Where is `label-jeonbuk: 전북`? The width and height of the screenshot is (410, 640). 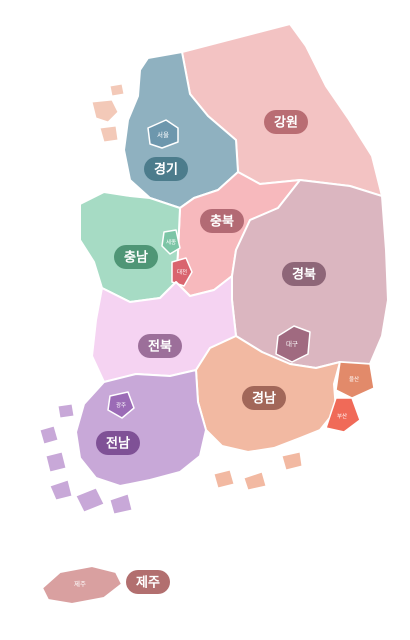
label-jeonbuk: 전북 is located at coordinates (160, 346).